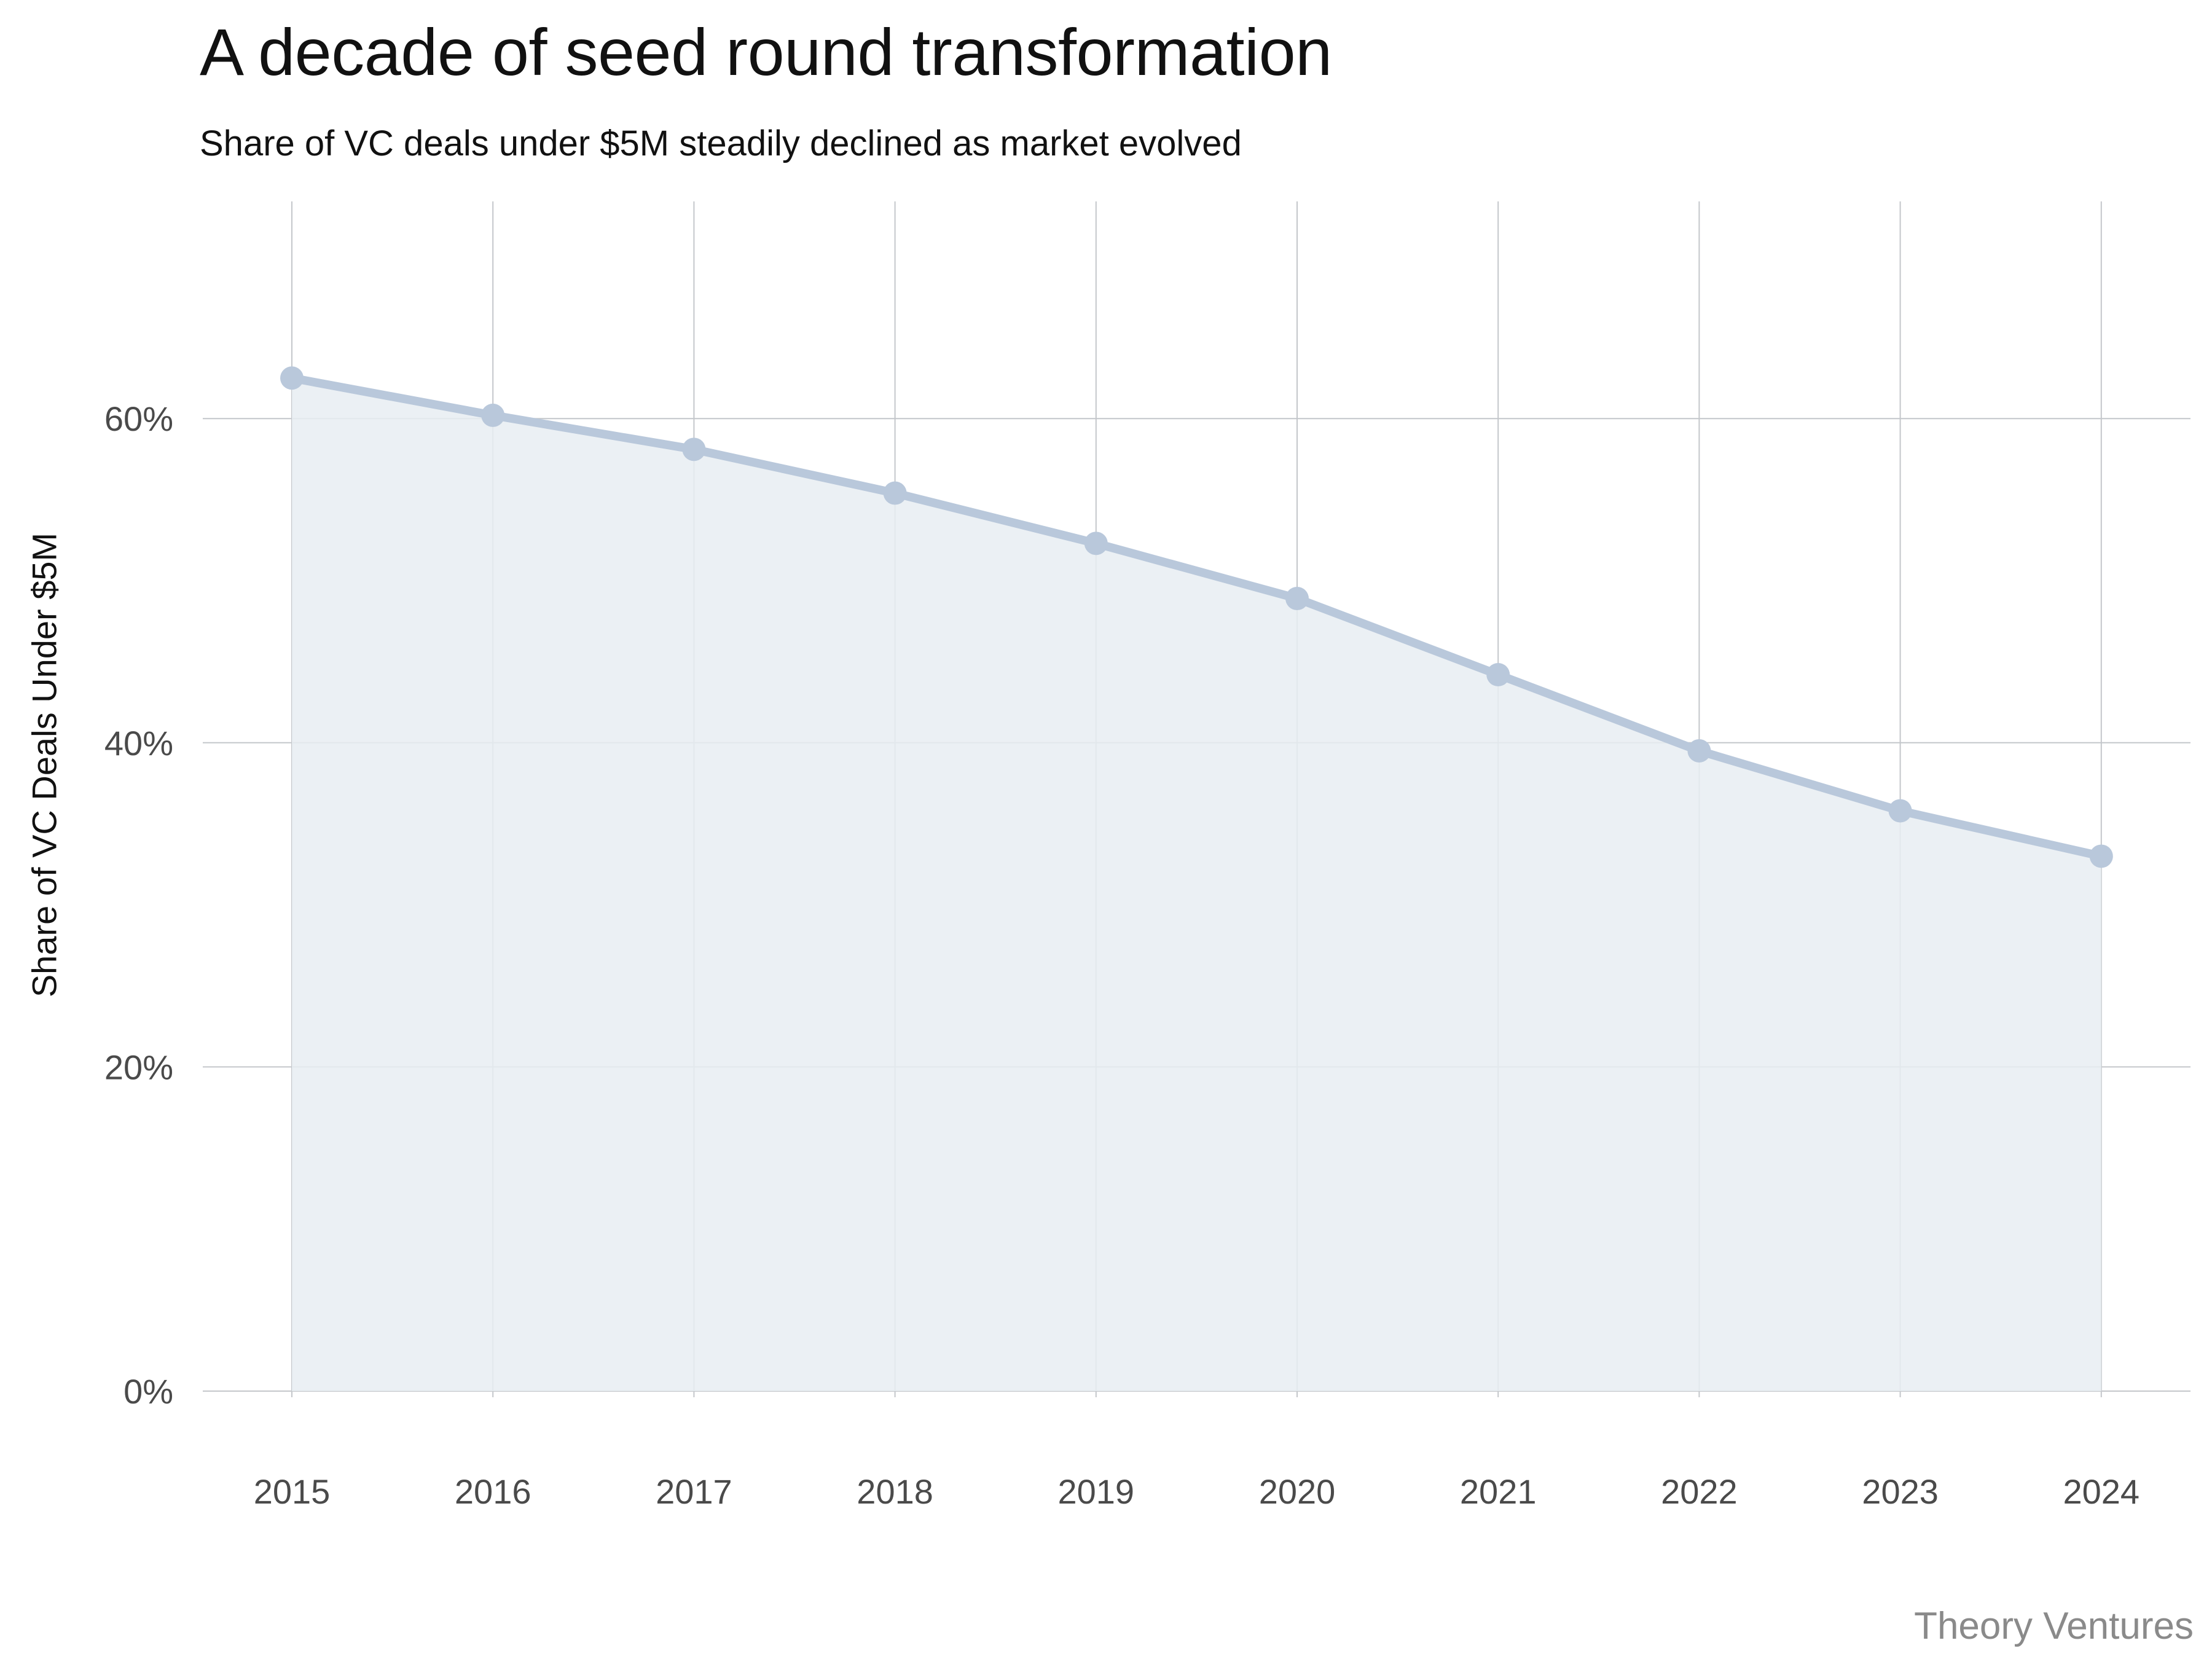 This screenshot has width=2212, height=1659. Describe the element at coordinates (2054, 1626) in the screenshot. I see `source-credit: Theory Ventures` at that location.